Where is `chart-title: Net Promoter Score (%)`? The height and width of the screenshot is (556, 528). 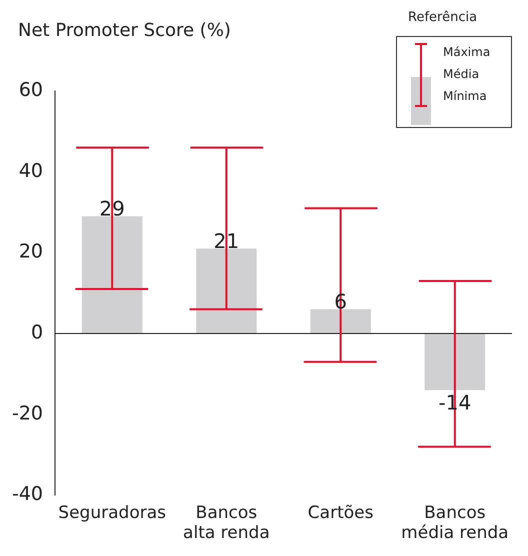
chart-title: Net Promoter Score (%) is located at coordinates (124, 30).